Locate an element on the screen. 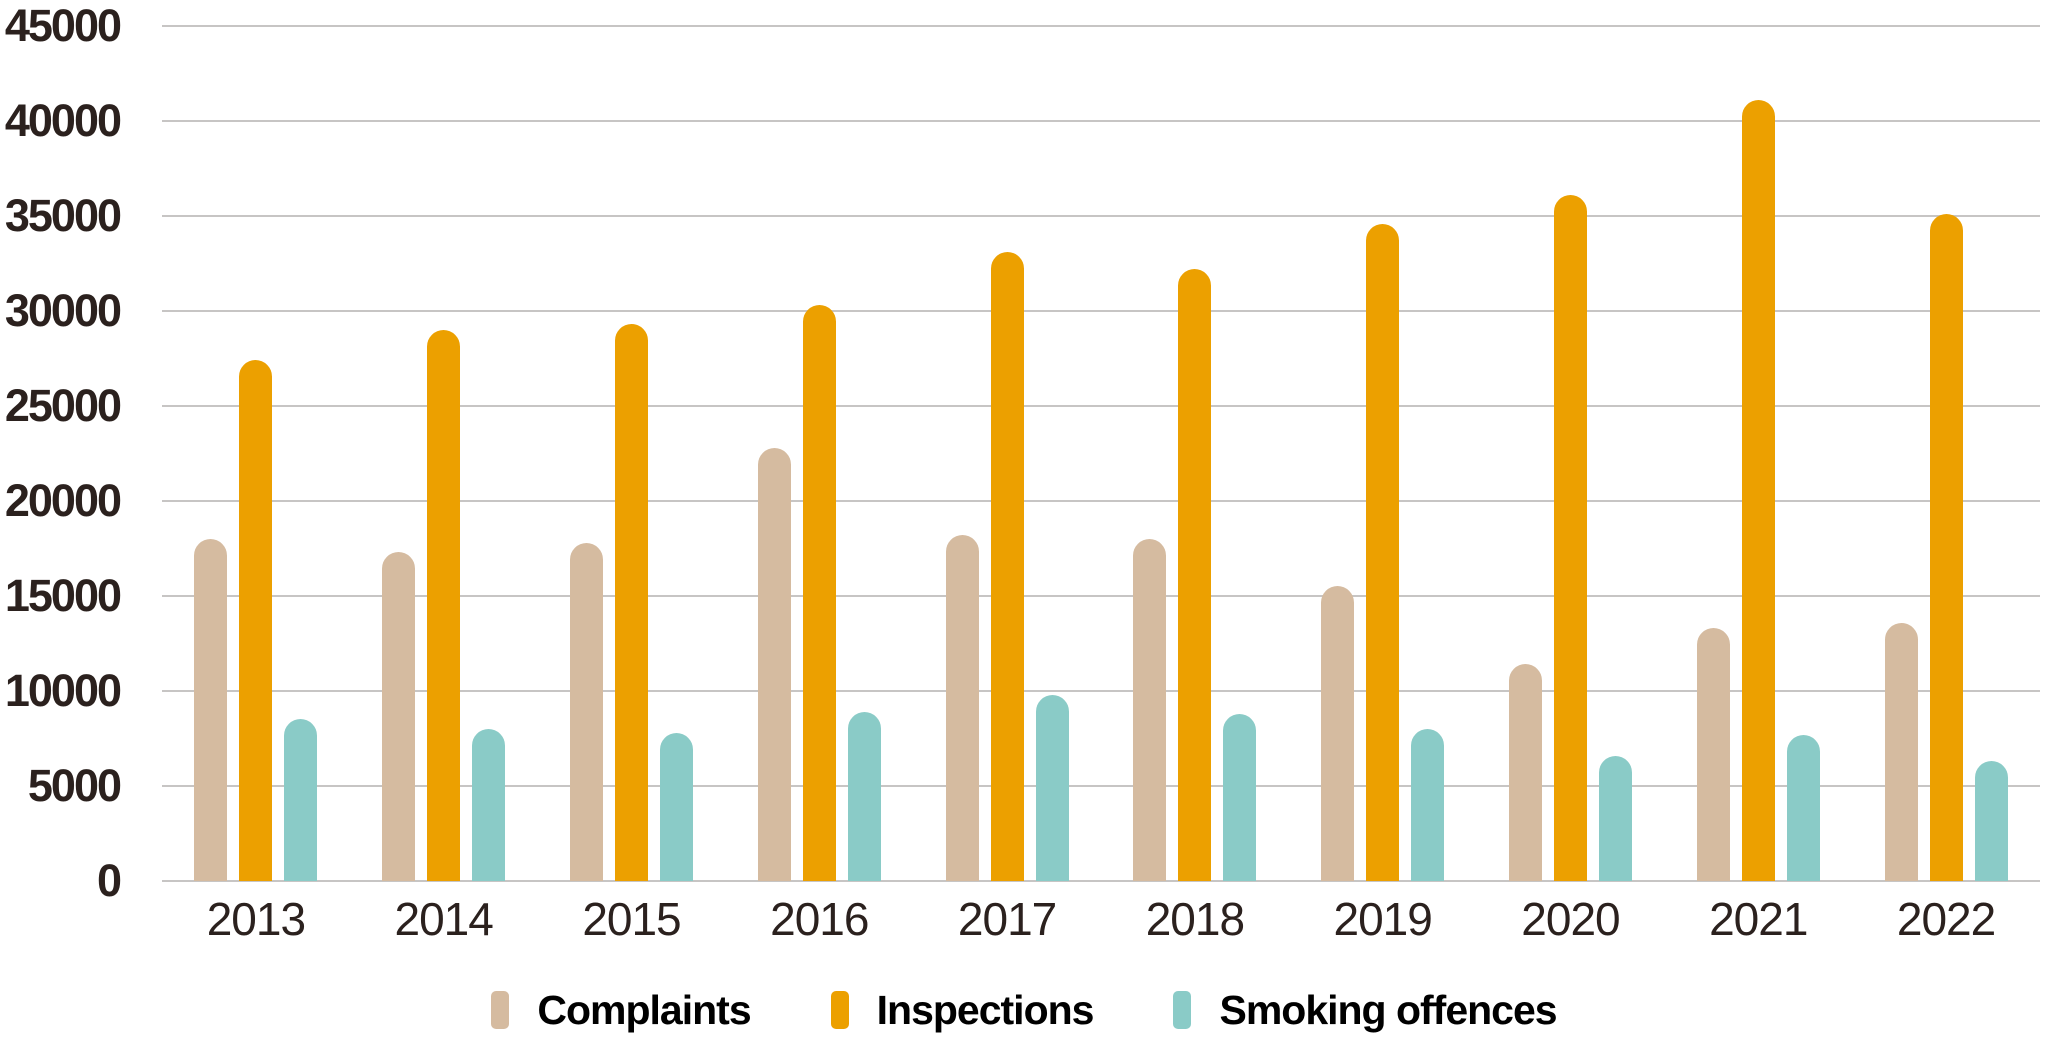 The image size is (2048, 1056). bar-group-2022 is located at coordinates (1946, 453).